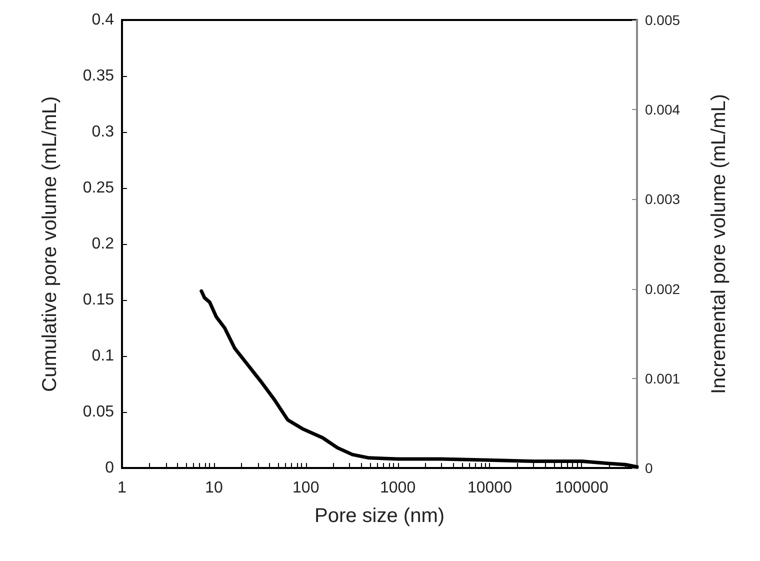 The image size is (760, 561). Describe the element at coordinates (581, 488) in the screenshot. I see `x-tick-label: 100000` at that location.